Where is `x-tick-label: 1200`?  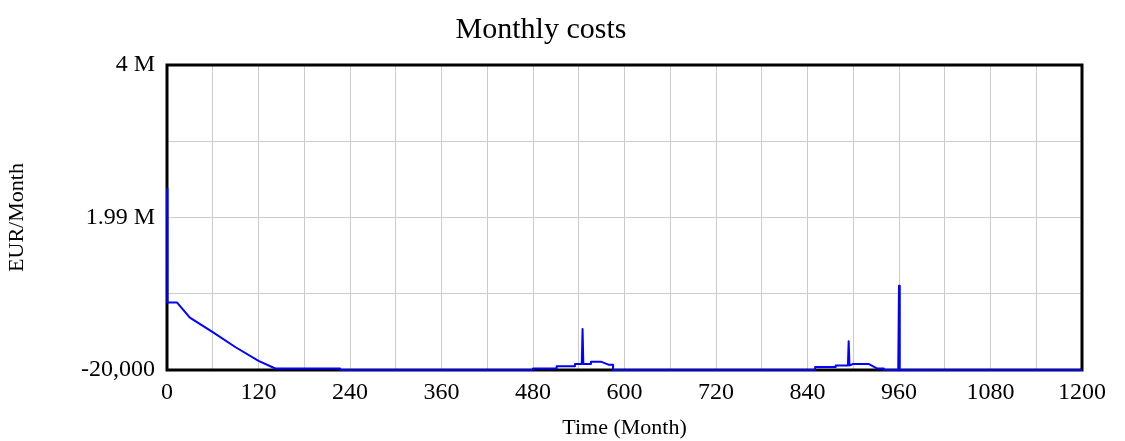 x-tick-label: 1200 is located at coordinates (1082, 390).